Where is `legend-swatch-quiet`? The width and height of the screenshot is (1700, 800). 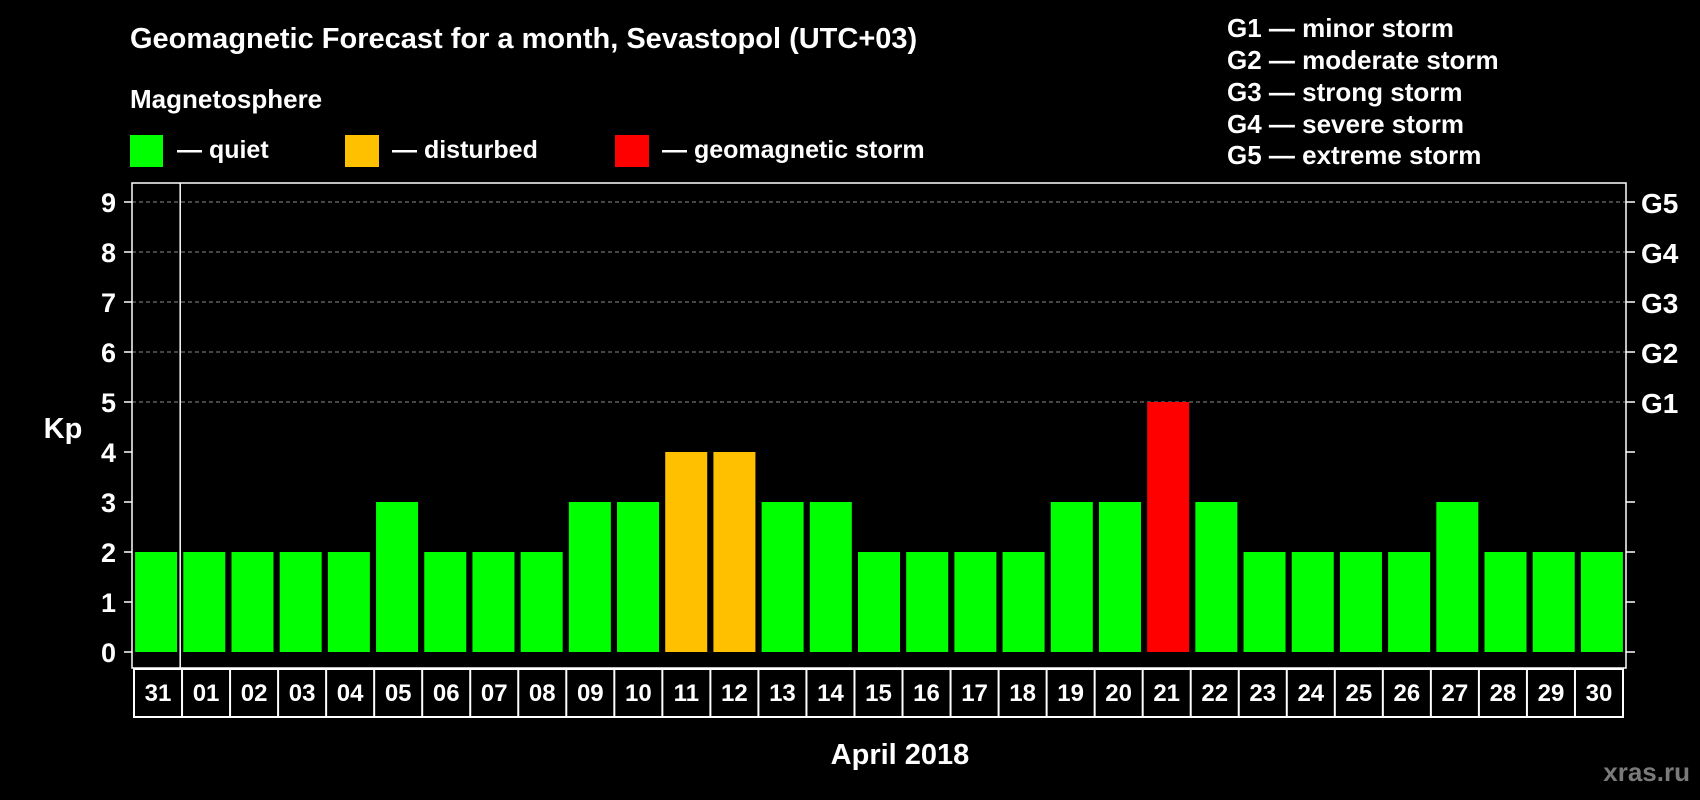 legend-swatch-quiet is located at coordinates (146, 151).